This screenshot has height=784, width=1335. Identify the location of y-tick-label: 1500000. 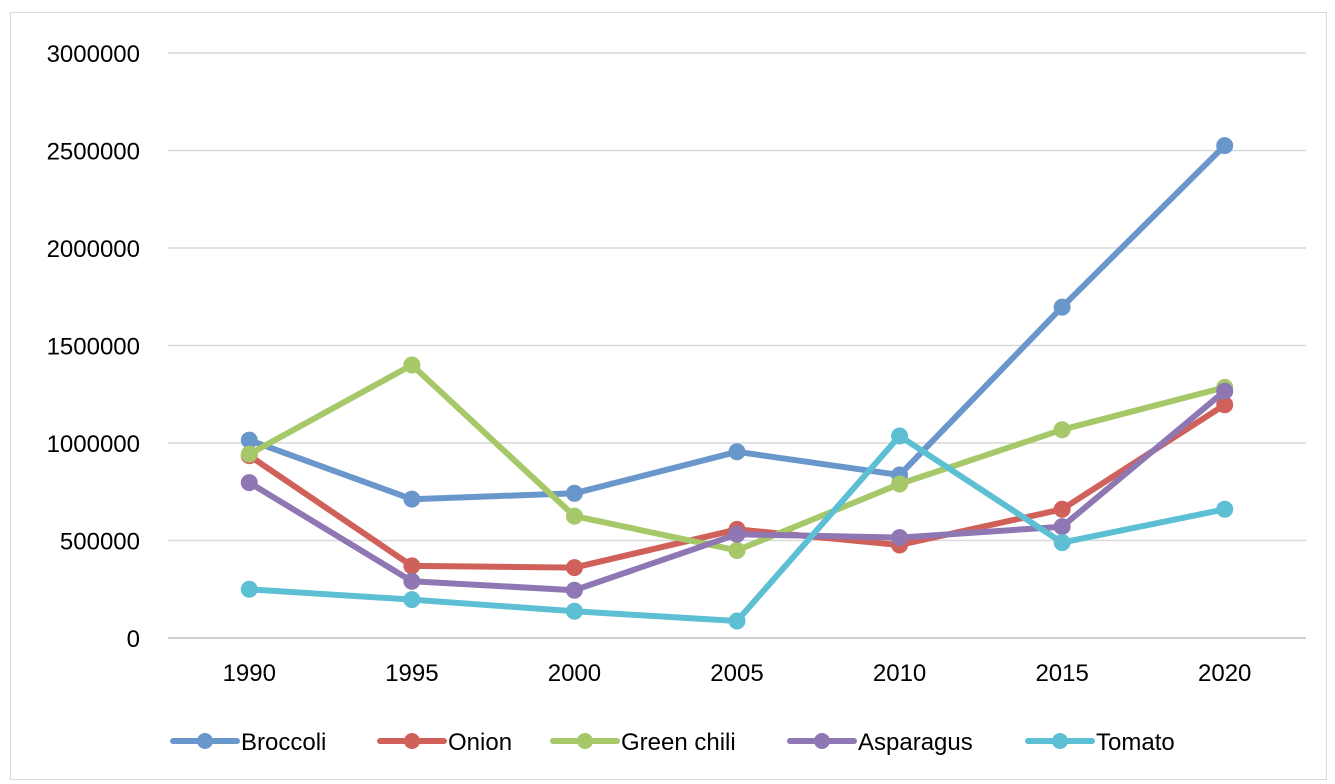
(93, 347).